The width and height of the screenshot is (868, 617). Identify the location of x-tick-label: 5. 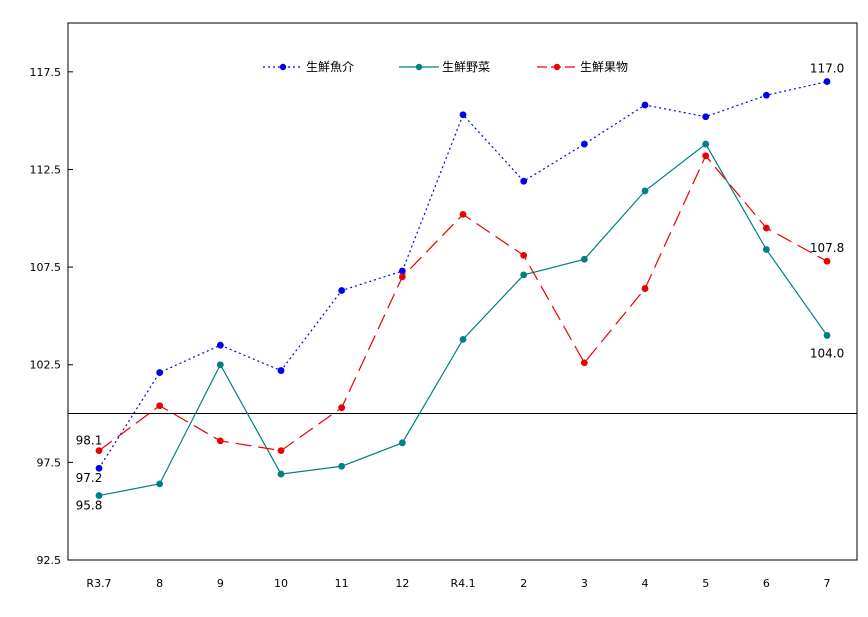
(705, 583).